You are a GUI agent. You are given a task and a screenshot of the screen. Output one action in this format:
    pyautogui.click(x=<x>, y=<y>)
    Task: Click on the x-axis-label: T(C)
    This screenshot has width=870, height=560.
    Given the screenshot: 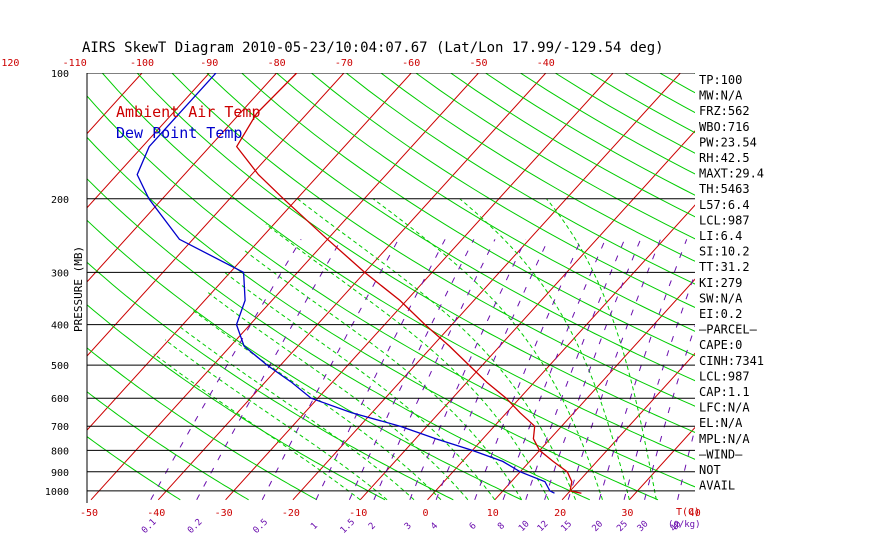 What is the action you would take?
    pyautogui.click(x=688, y=512)
    